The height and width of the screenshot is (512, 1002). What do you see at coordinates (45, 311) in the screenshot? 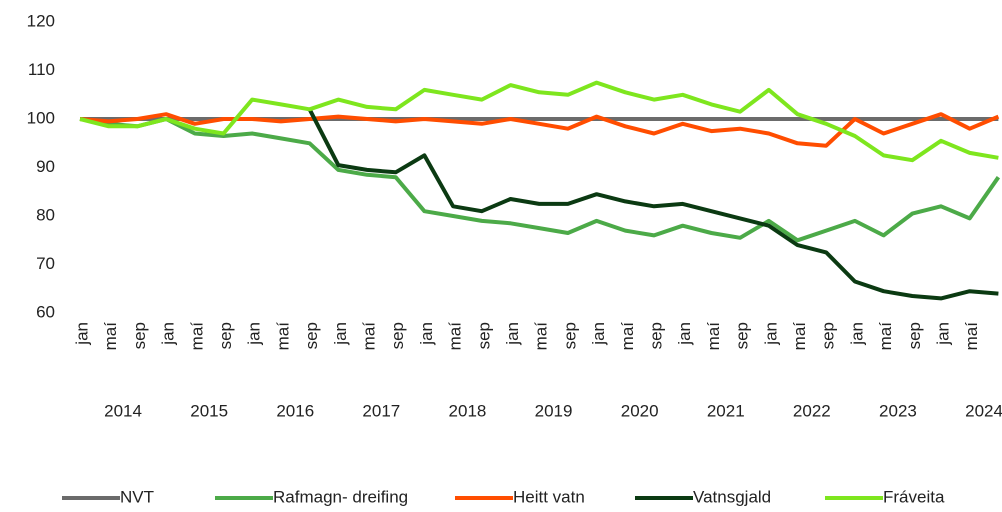
I see `y-tick-label: 60` at bounding box center [45, 311].